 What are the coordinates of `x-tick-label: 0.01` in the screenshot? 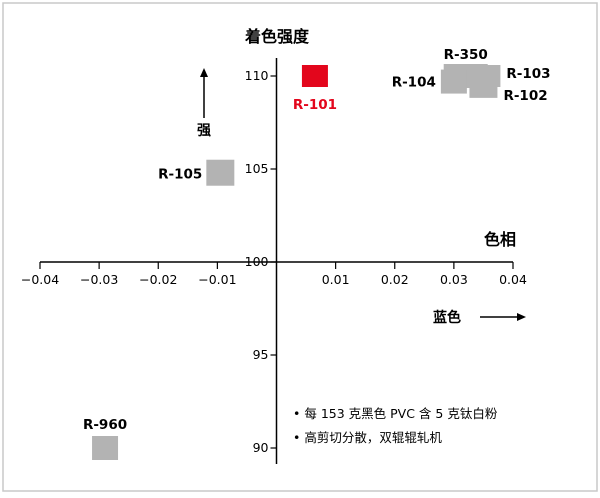 It's located at (336, 279).